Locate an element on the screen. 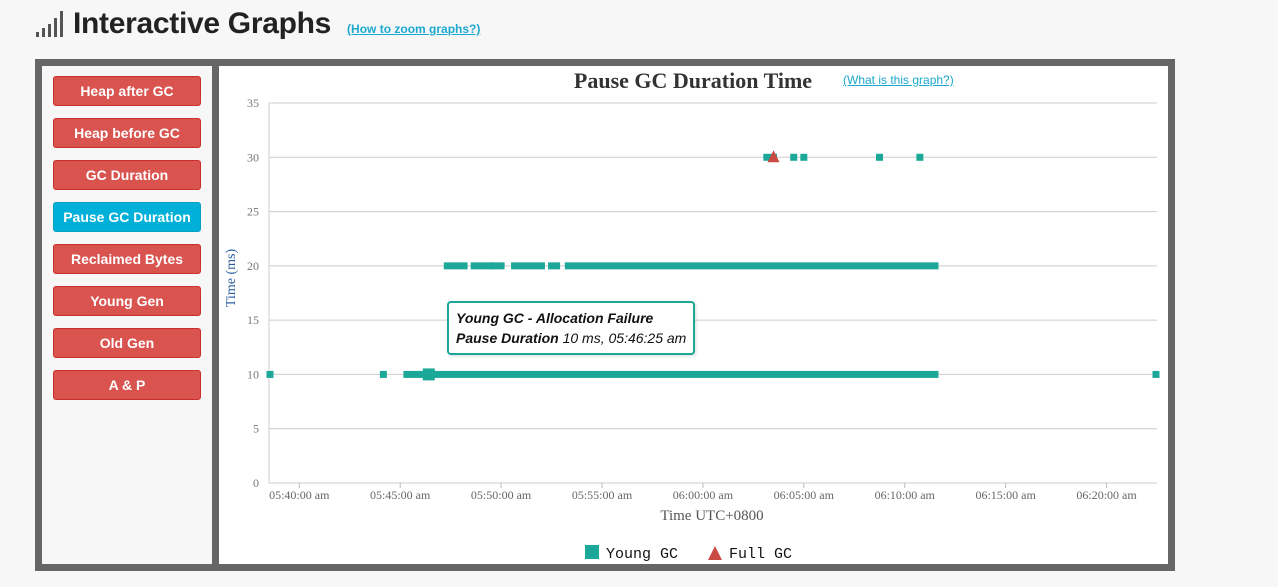 This screenshot has width=1278, height=587. legend-full-gc-label: Full GC is located at coordinates (760, 554).